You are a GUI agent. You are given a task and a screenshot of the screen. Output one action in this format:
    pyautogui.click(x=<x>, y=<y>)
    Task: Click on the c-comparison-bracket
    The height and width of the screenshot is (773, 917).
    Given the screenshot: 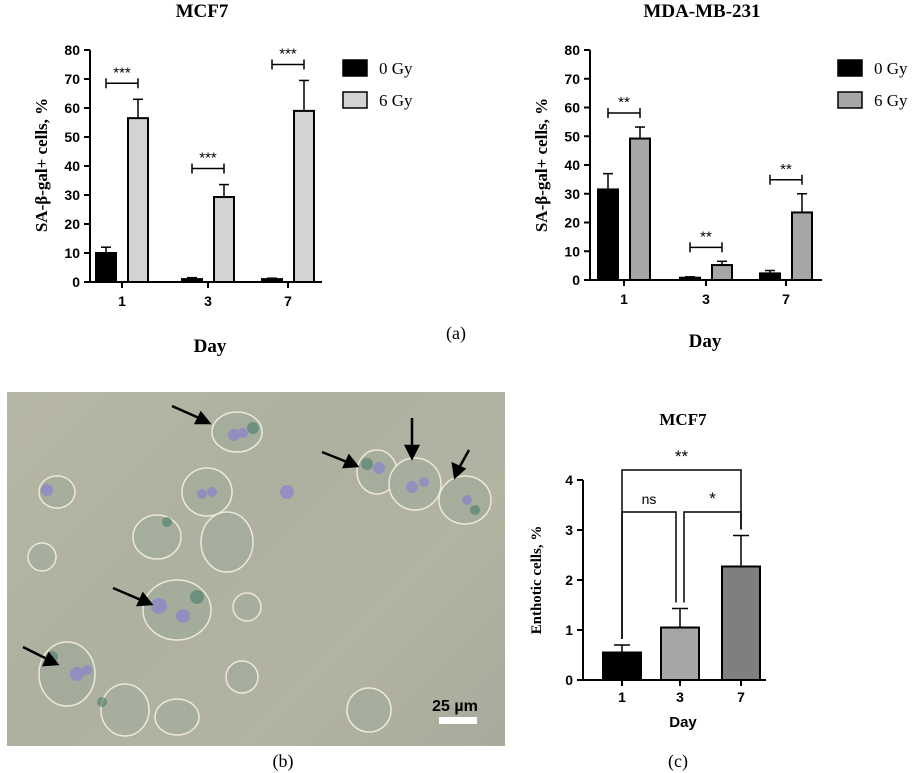 What is the action you would take?
    pyautogui.click(x=712, y=557)
    